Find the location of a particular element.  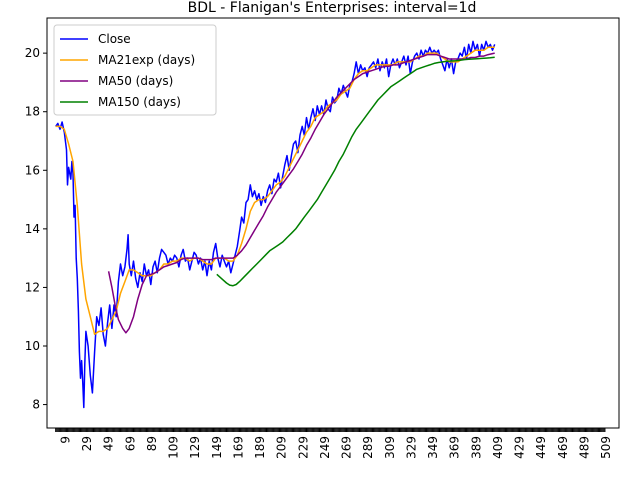

x-tick-label: 89 is located at coordinates (152, 443).